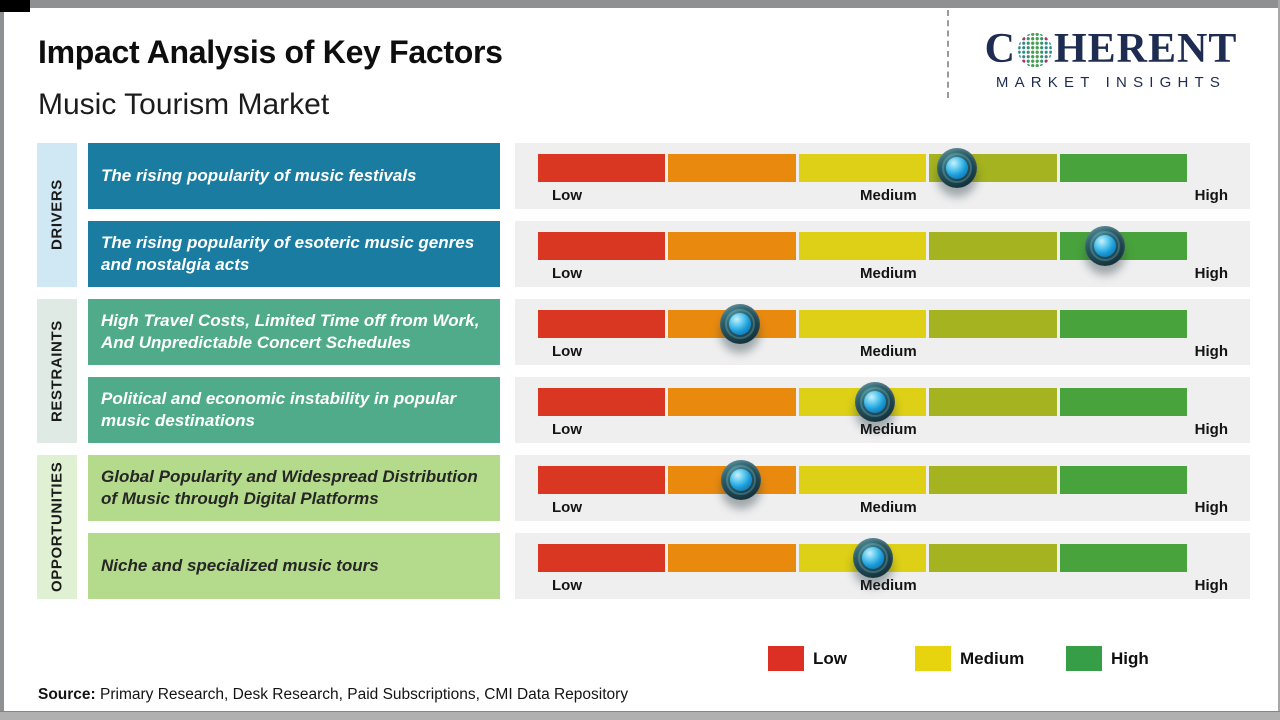 The width and height of the screenshot is (1280, 720). What do you see at coordinates (992, 658) in the screenshot?
I see `legend-label-medium: Medium` at bounding box center [992, 658].